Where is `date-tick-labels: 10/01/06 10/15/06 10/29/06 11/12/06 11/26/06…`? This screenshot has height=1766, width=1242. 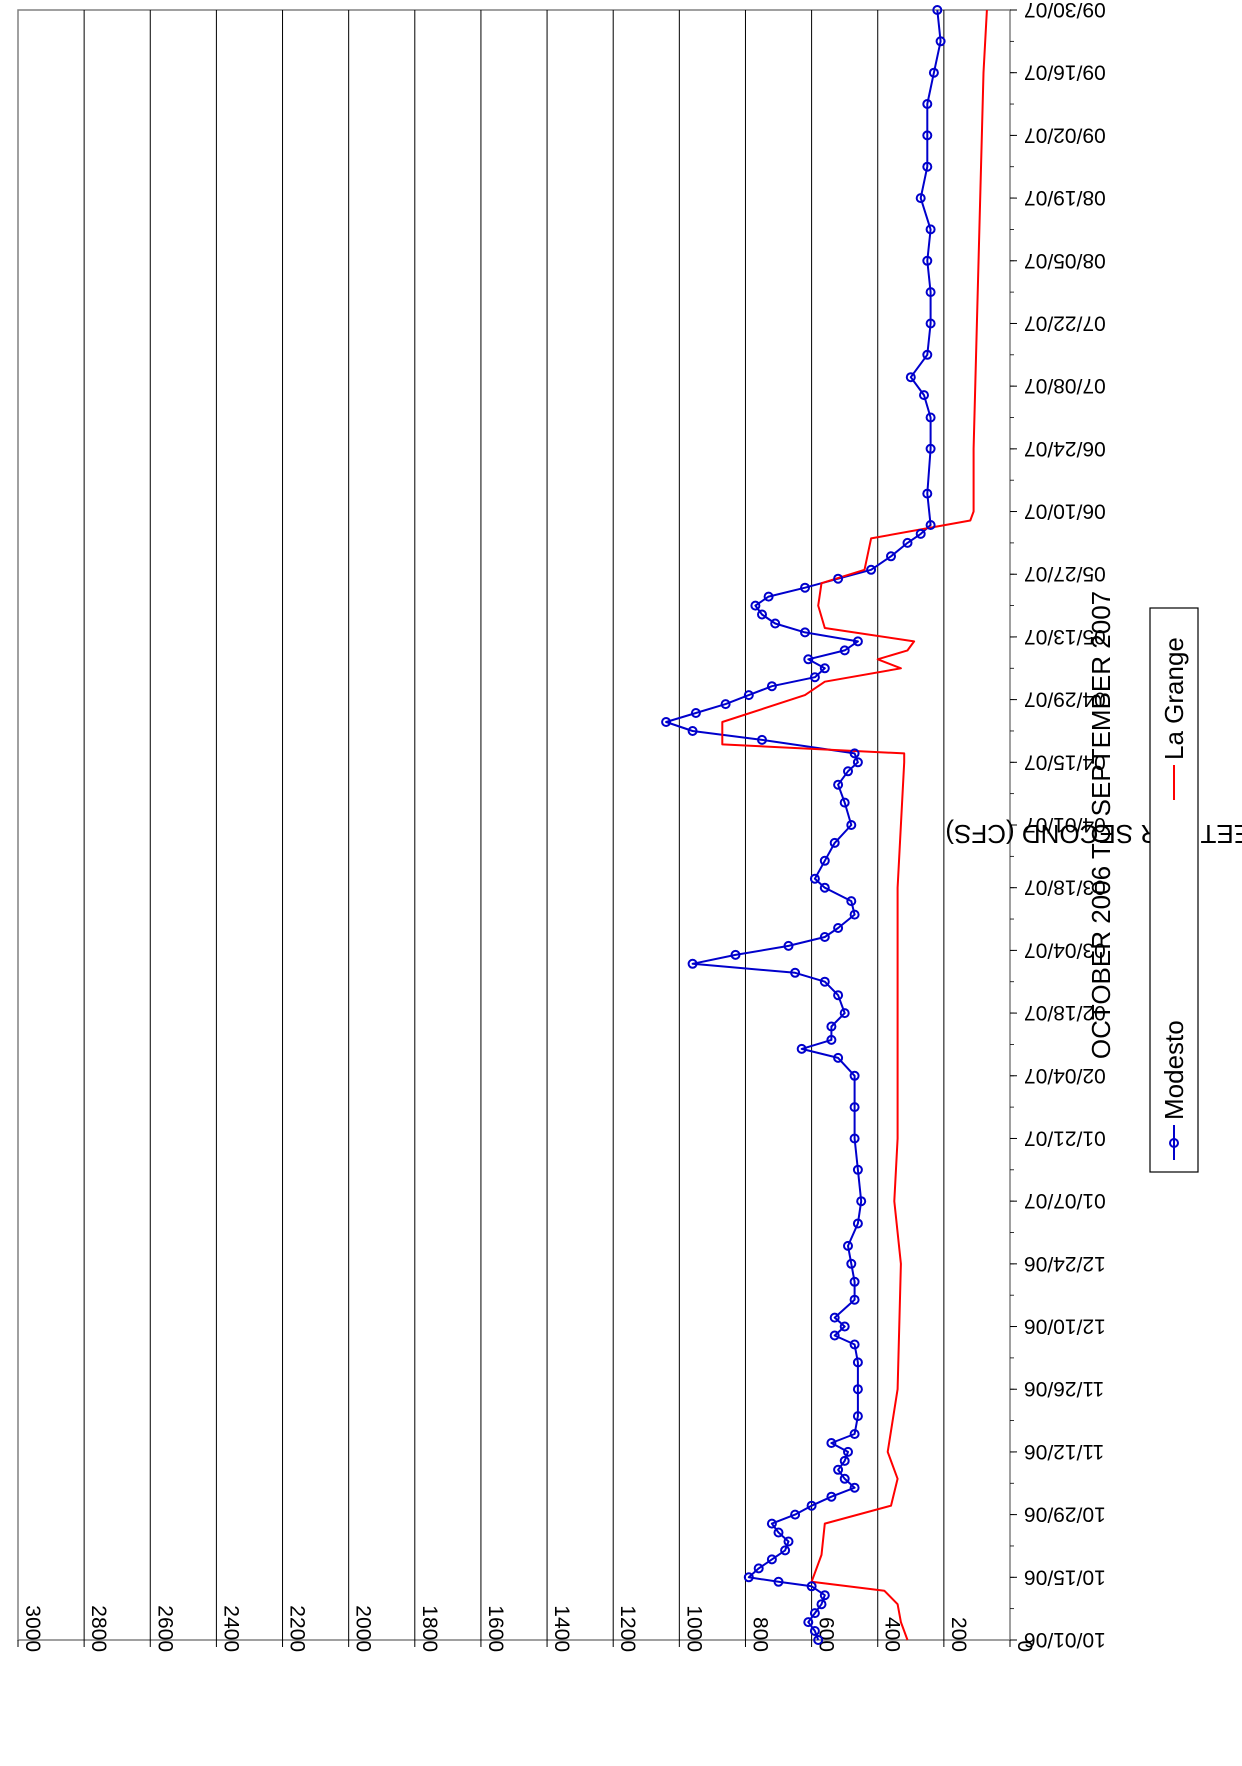
date-tick-labels: 10/01/06 10/15/06 10/29/06 11/12/06 11/26/06… is located at coordinates (1058, 825).